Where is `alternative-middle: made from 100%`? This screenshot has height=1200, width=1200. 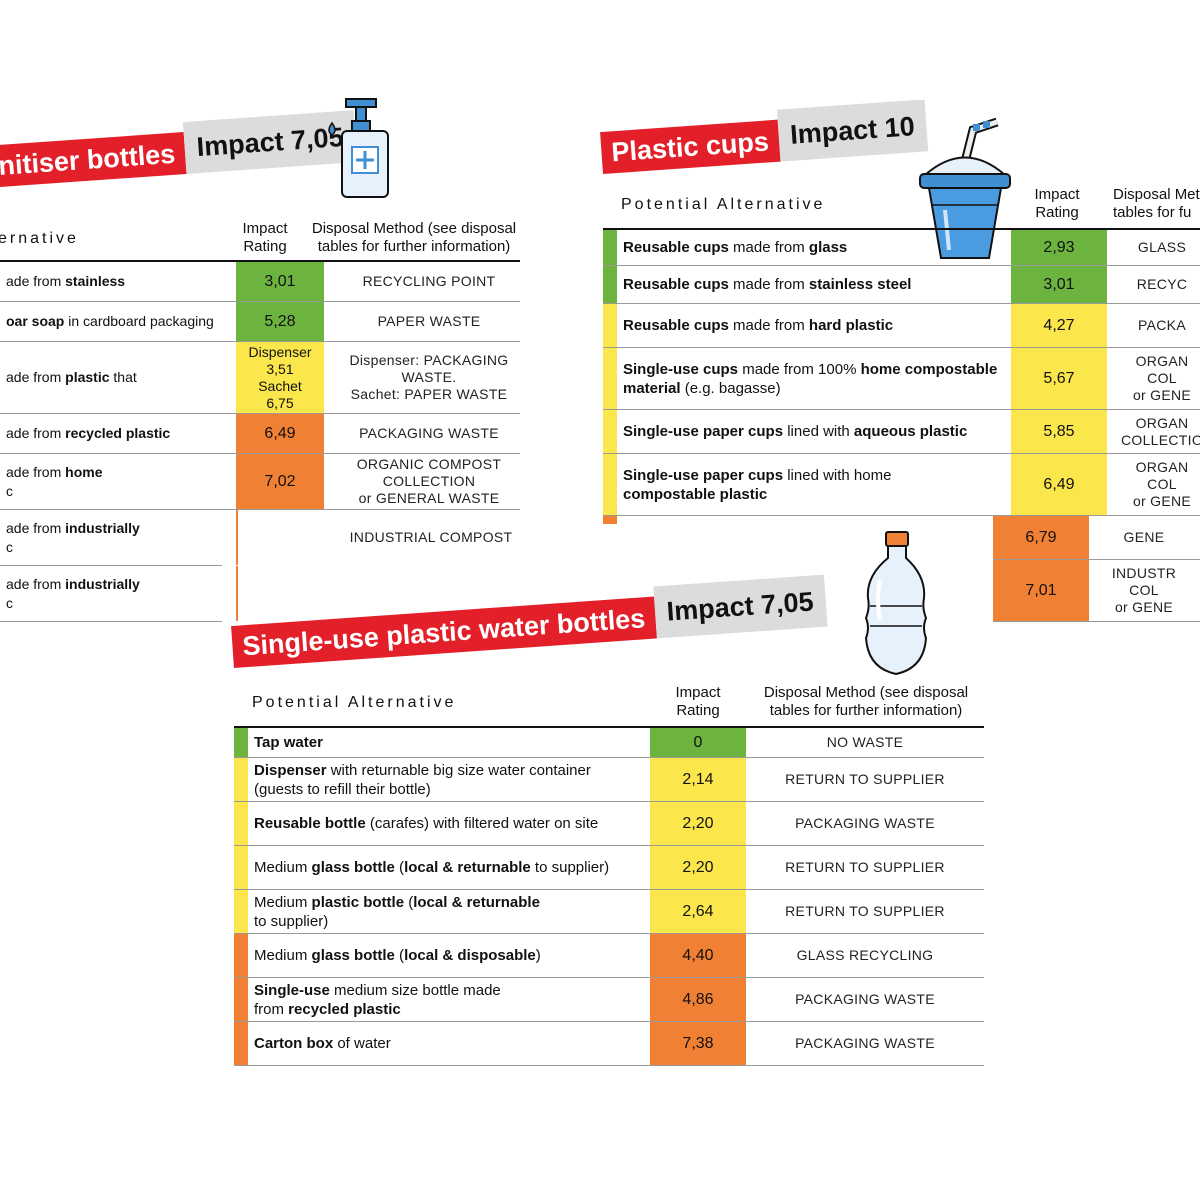
alternative-middle: made from 100% is located at coordinates (799, 369).